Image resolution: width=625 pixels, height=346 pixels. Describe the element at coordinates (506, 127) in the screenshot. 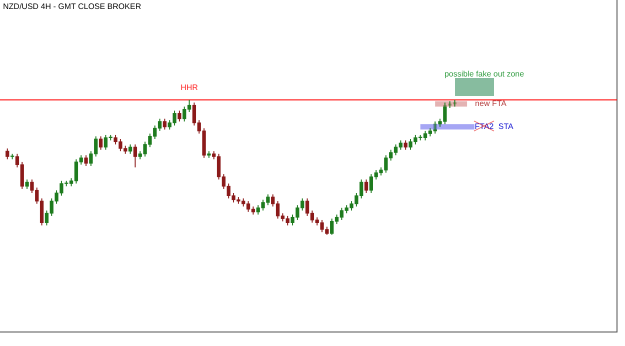

I see `band-label: STA` at that location.